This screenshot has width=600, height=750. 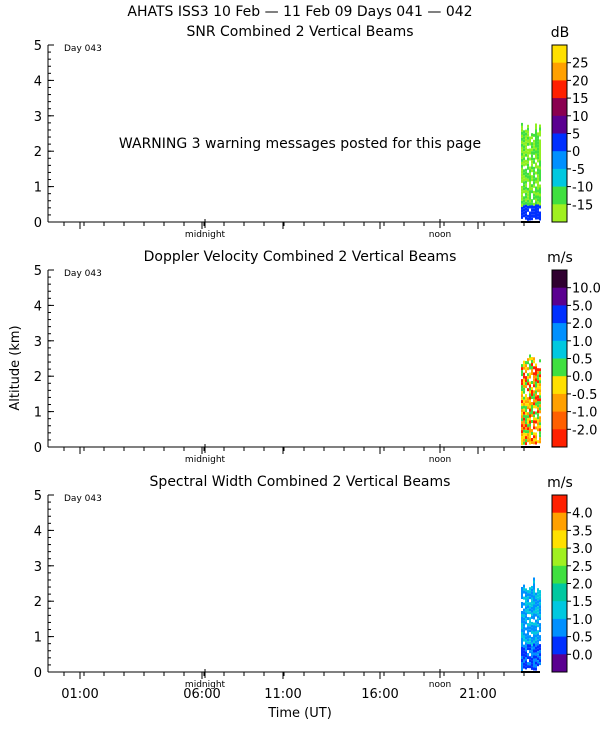 I want to click on panel-title: Spectral Width Combined 2 Vertical Beams, so click(x=300, y=482).